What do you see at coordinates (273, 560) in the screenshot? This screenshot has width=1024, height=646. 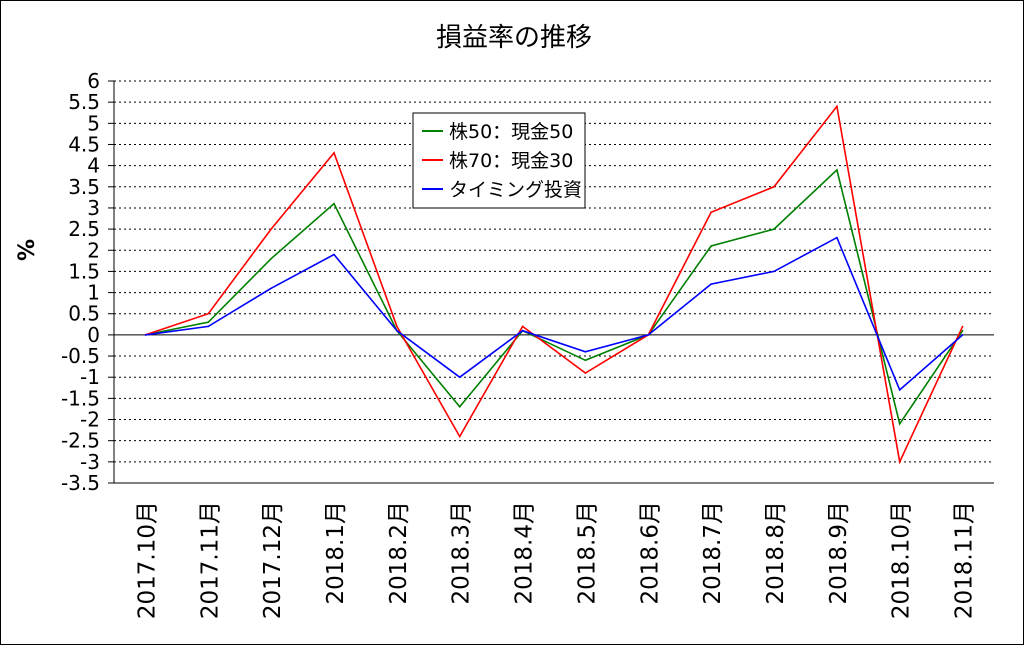 I see `x-tick-label: 2017.12月` at bounding box center [273, 560].